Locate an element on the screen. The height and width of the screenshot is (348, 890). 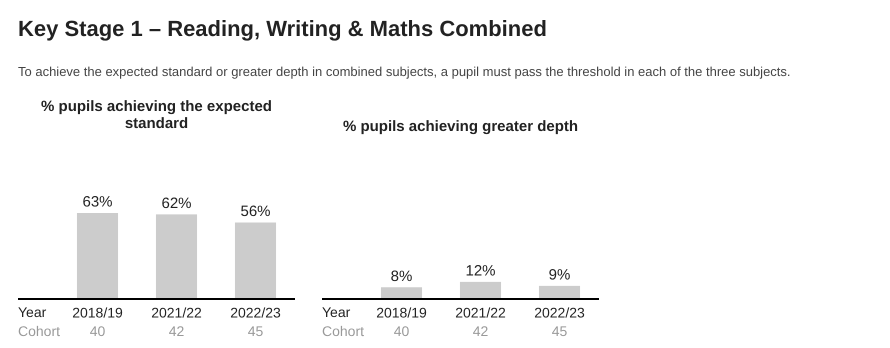
data-label: 56% is located at coordinates (255, 211).